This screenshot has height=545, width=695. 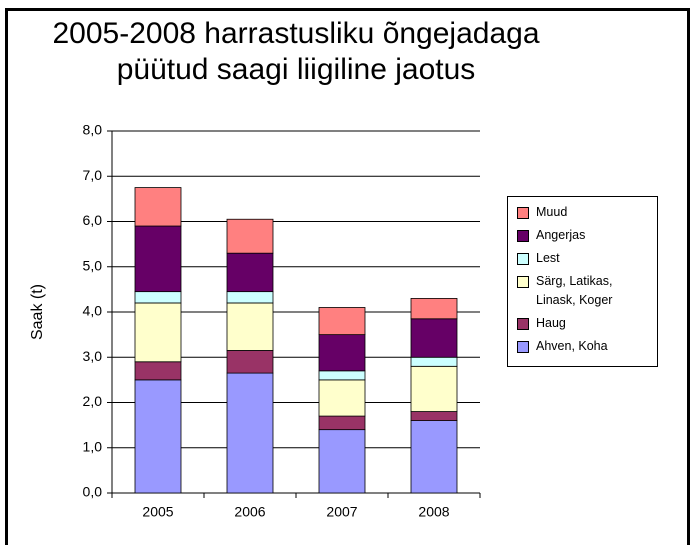 I want to click on legend-item: Lest, so click(x=585, y=258).